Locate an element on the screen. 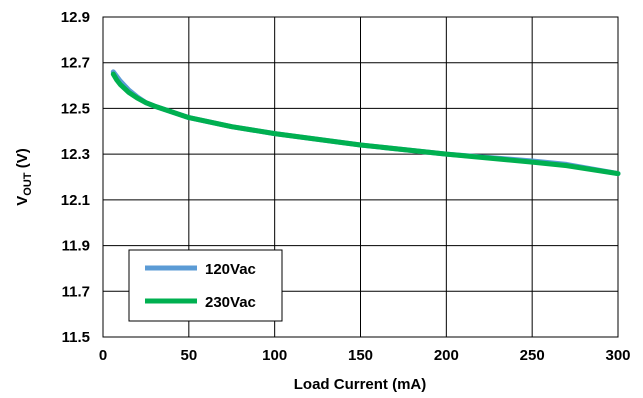 This screenshot has height=398, width=643. legend: 120Vac 230Vac is located at coordinates (205, 285).